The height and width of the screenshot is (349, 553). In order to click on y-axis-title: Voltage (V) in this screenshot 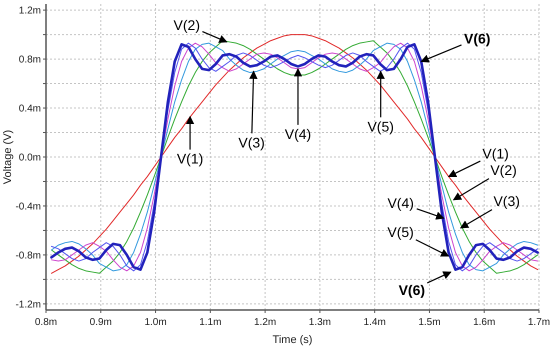, I will do `click(8, 157)`.